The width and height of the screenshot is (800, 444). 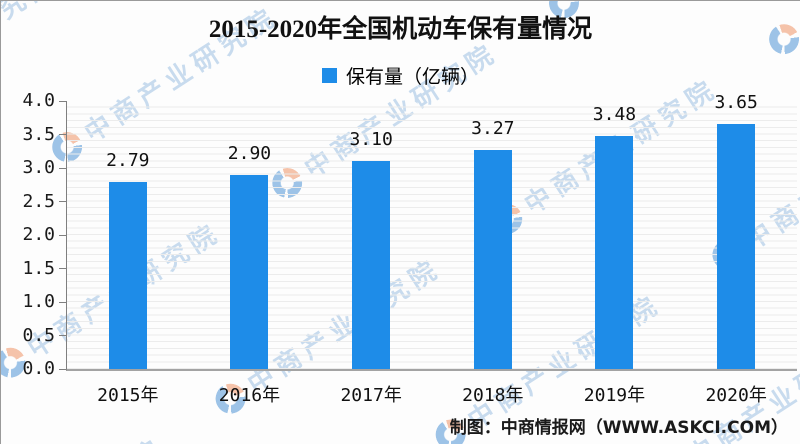 What do you see at coordinates (371, 395) in the screenshot?
I see `x-tick-label: 2017年` at bounding box center [371, 395].